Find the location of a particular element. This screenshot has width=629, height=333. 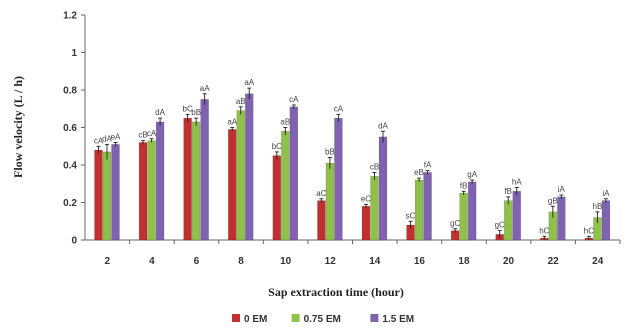

significance-label: aC is located at coordinates (321, 193).